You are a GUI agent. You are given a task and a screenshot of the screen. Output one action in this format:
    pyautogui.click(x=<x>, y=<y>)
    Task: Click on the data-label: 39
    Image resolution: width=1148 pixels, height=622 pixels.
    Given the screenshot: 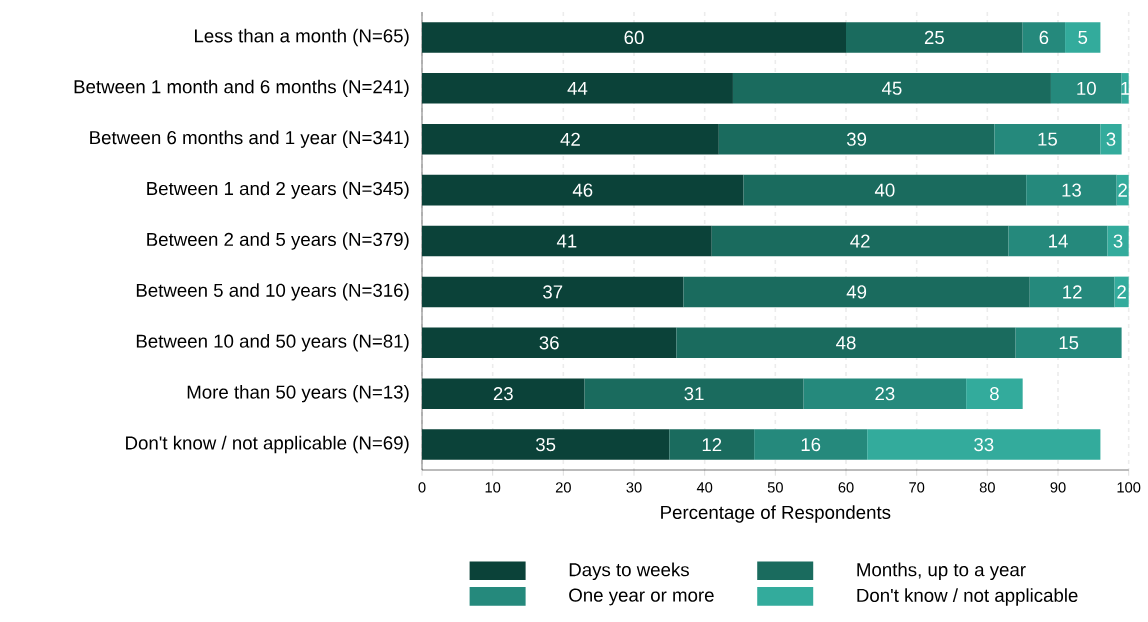 What is the action you would take?
    pyautogui.click(x=856, y=139)
    